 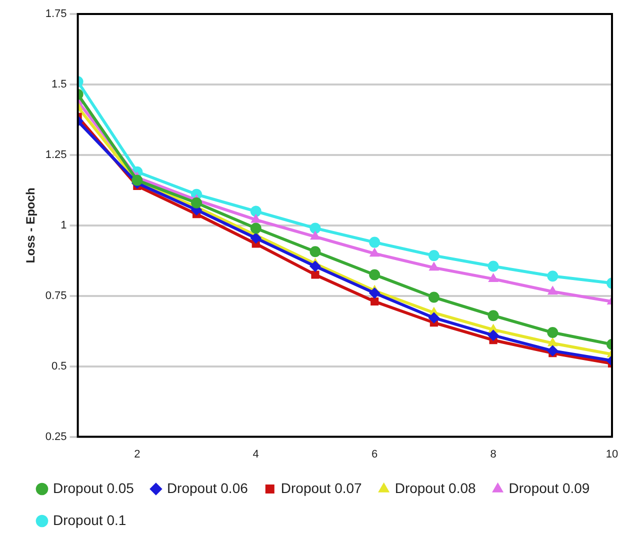 What do you see at coordinates (56, 14) in the screenshot?
I see `y-tick-label: 1.75` at bounding box center [56, 14].